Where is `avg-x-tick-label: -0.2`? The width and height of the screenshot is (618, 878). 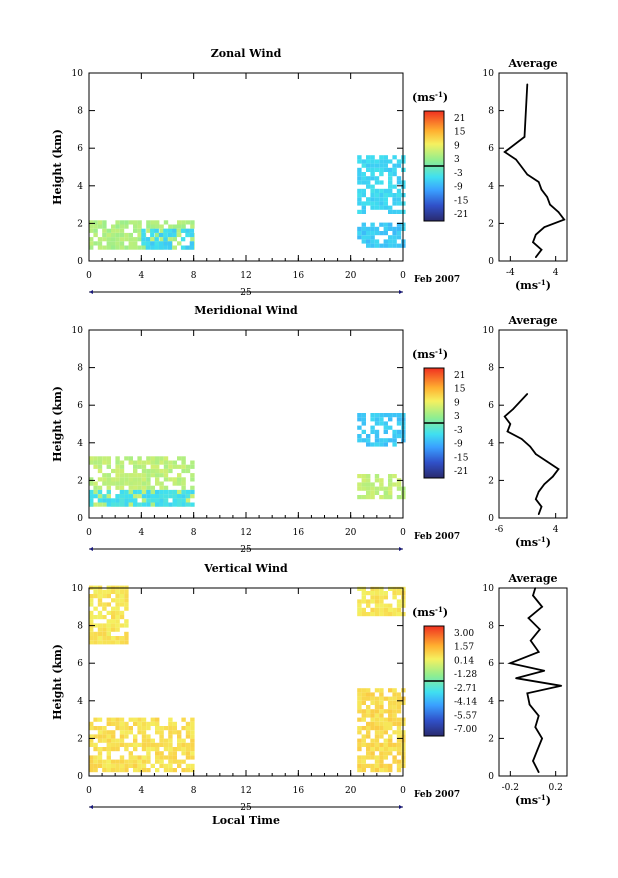
avg-x-tick-label: -0.2 is located at coordinates (510, 788).